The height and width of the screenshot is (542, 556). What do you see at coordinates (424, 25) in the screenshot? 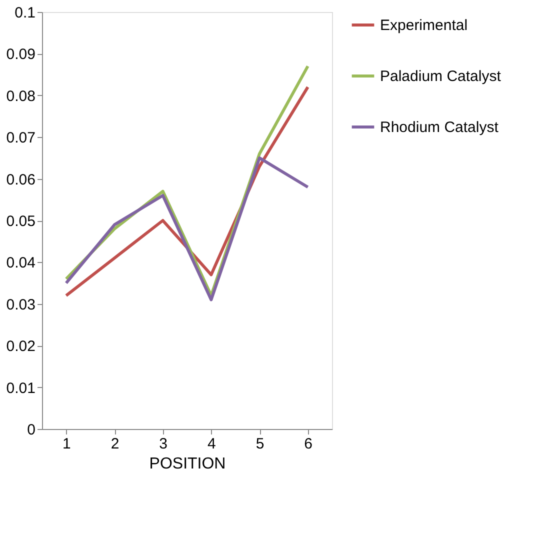
I see `legend-label: Experimental` at bounding box center [424, 25].